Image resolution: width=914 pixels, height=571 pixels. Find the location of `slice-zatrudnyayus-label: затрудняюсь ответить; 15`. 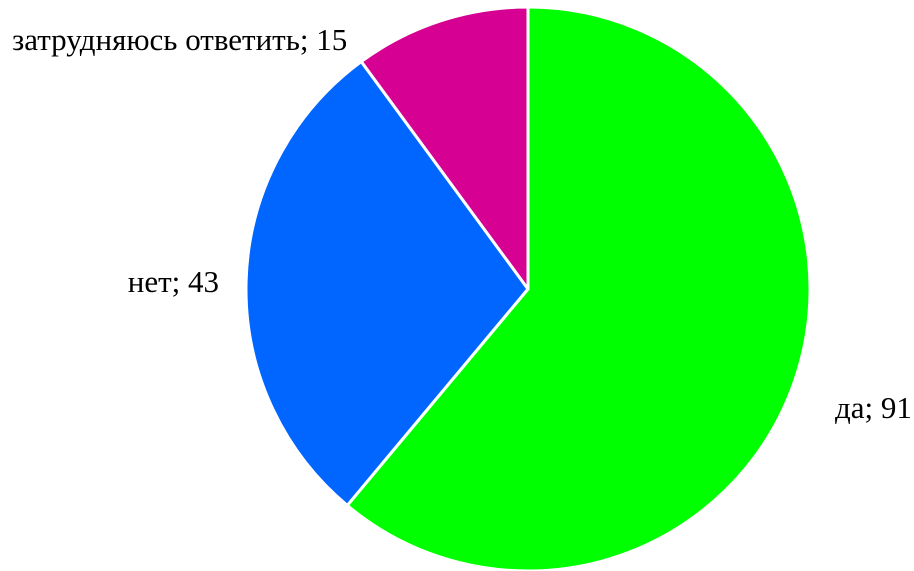

slice-zatrudnyayus-label: затрудняюсь ответить; 15 is located at coordinates (179, 39).